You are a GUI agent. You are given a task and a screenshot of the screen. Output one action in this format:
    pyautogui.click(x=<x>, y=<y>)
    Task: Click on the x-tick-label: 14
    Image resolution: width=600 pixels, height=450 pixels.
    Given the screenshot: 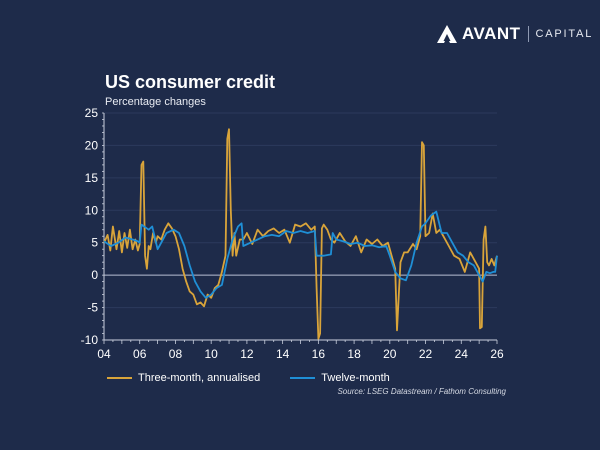 What is the action you would take?
    pyautogui.click(x=283, y=354)
    